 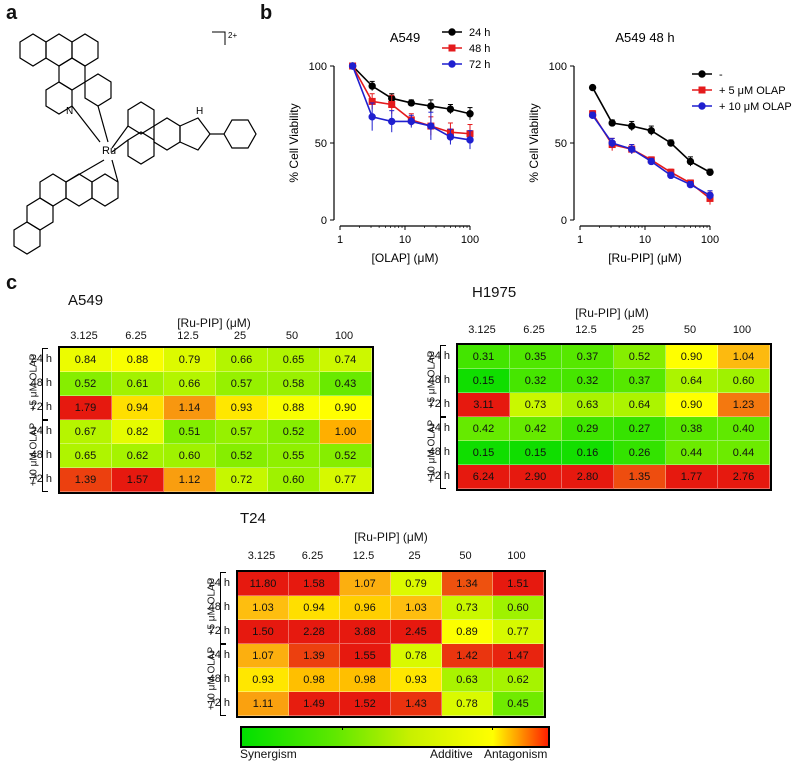 What do you see at coordinates (86, 300) in the screenshot?
I see `heatmap-title: A549` at bounding box center [86, 300].